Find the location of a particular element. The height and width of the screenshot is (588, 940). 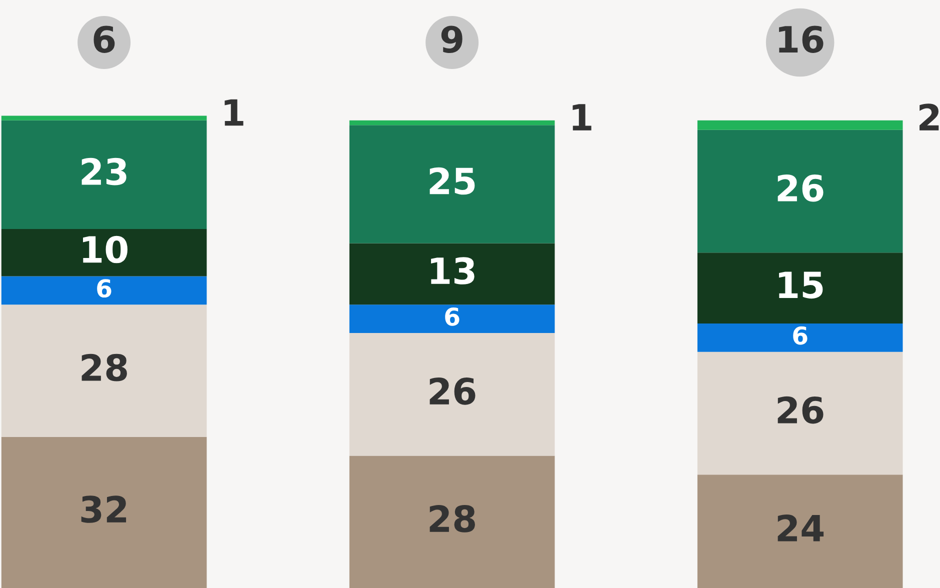

data-label: 24 is located at coordinates (801, 528).